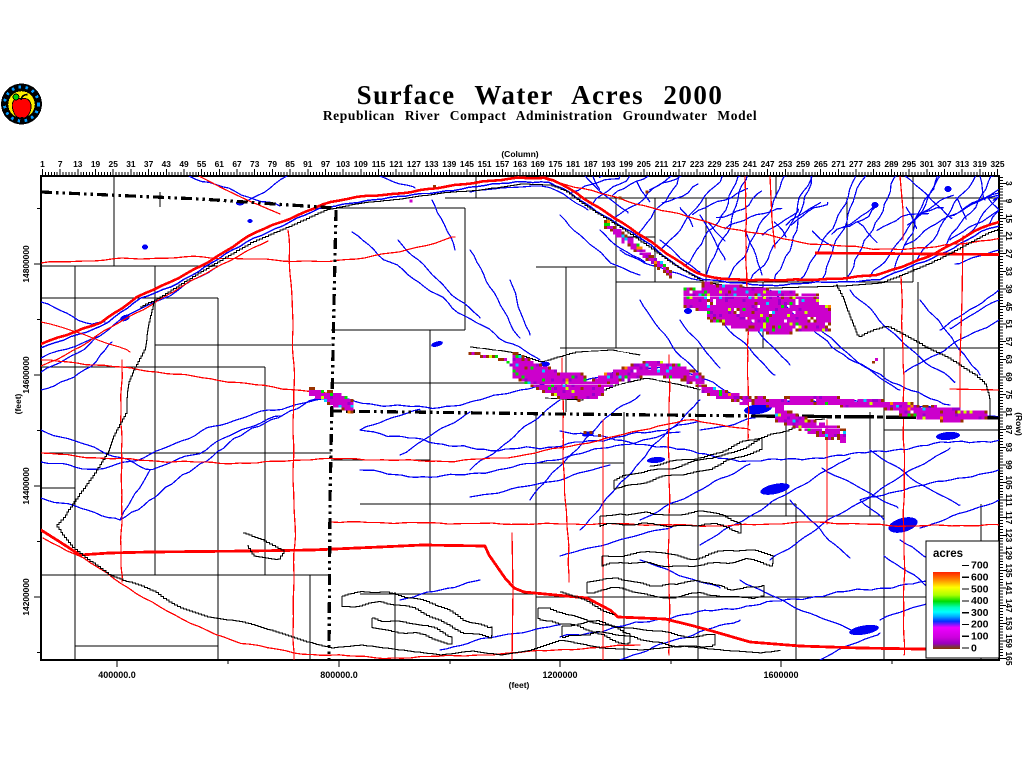 The image size is (1024, 768). I want to click on svg-text: 200, so click(980, 625).